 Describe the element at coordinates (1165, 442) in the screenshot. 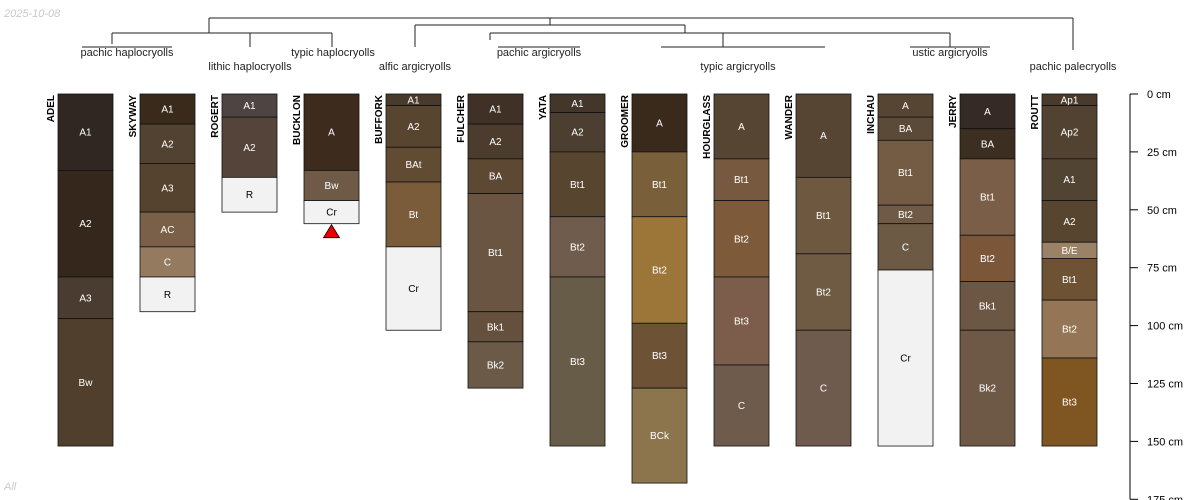

I see `depth-tick-label: 150 cm` at that location.